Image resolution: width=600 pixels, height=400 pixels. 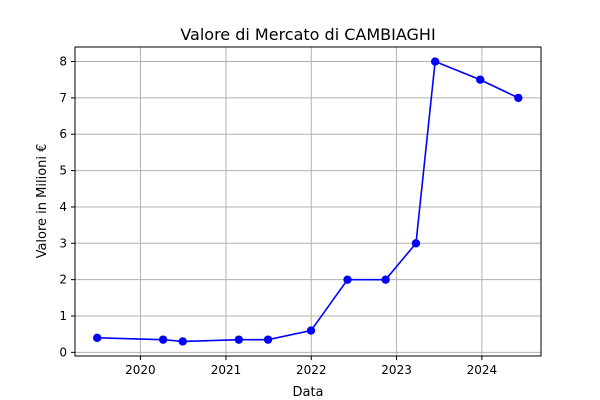 I want to click on y-tick-label: 3, so click(x=63, y=243).